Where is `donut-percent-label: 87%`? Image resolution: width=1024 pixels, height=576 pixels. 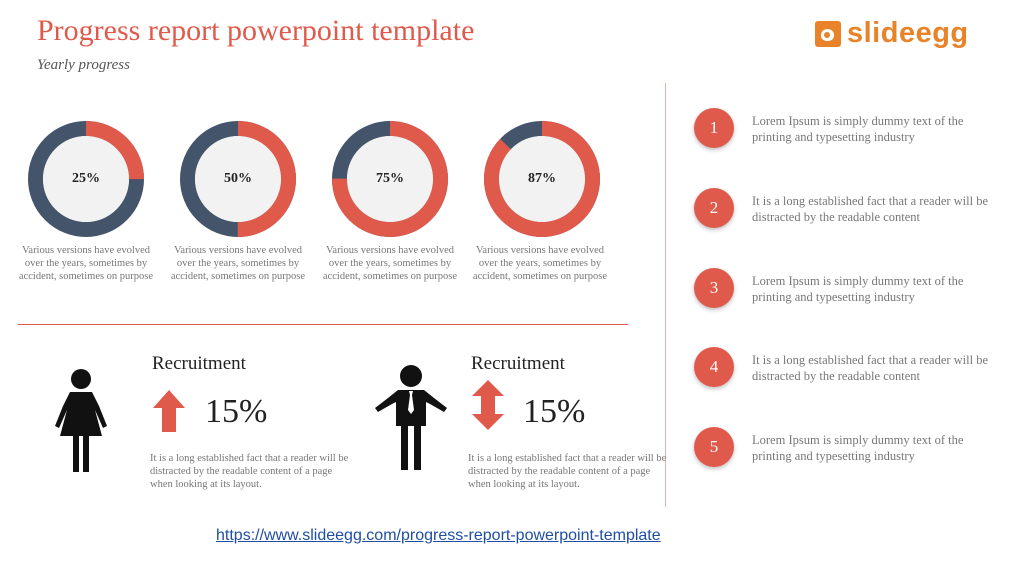
donut-percent-label: 87% is located at coordinates (542, 178).